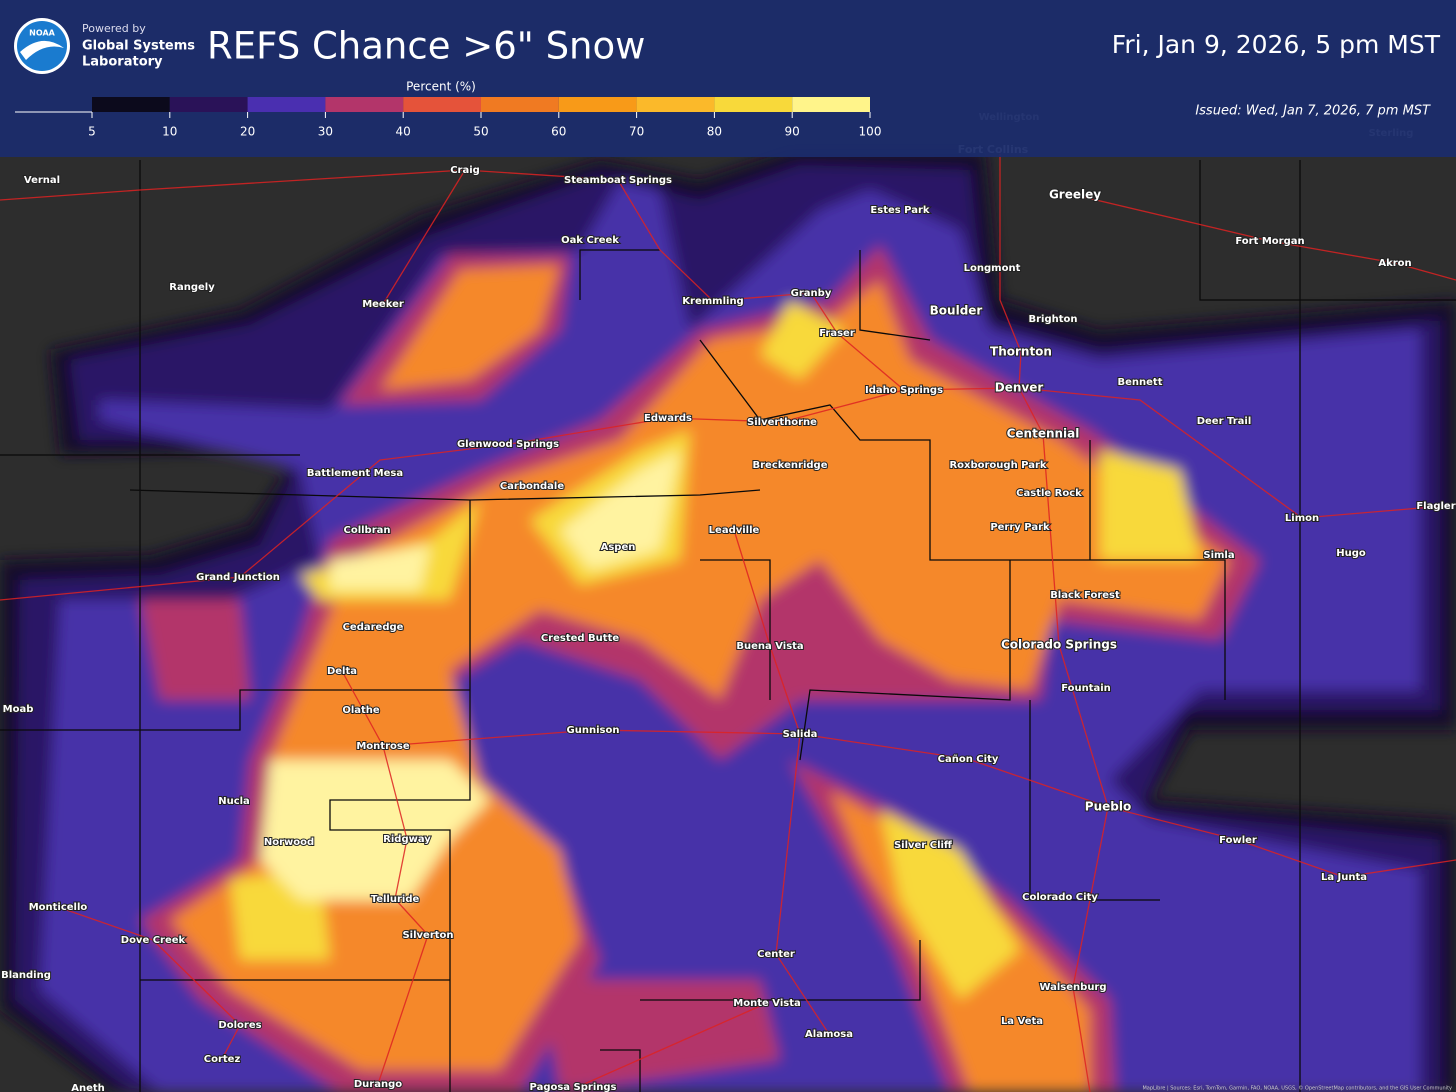 The image size is (1456, 1092). Describe the element at coordinates (590, 240) in the screenshot. I see `place-label: Oak Creek` at that location.